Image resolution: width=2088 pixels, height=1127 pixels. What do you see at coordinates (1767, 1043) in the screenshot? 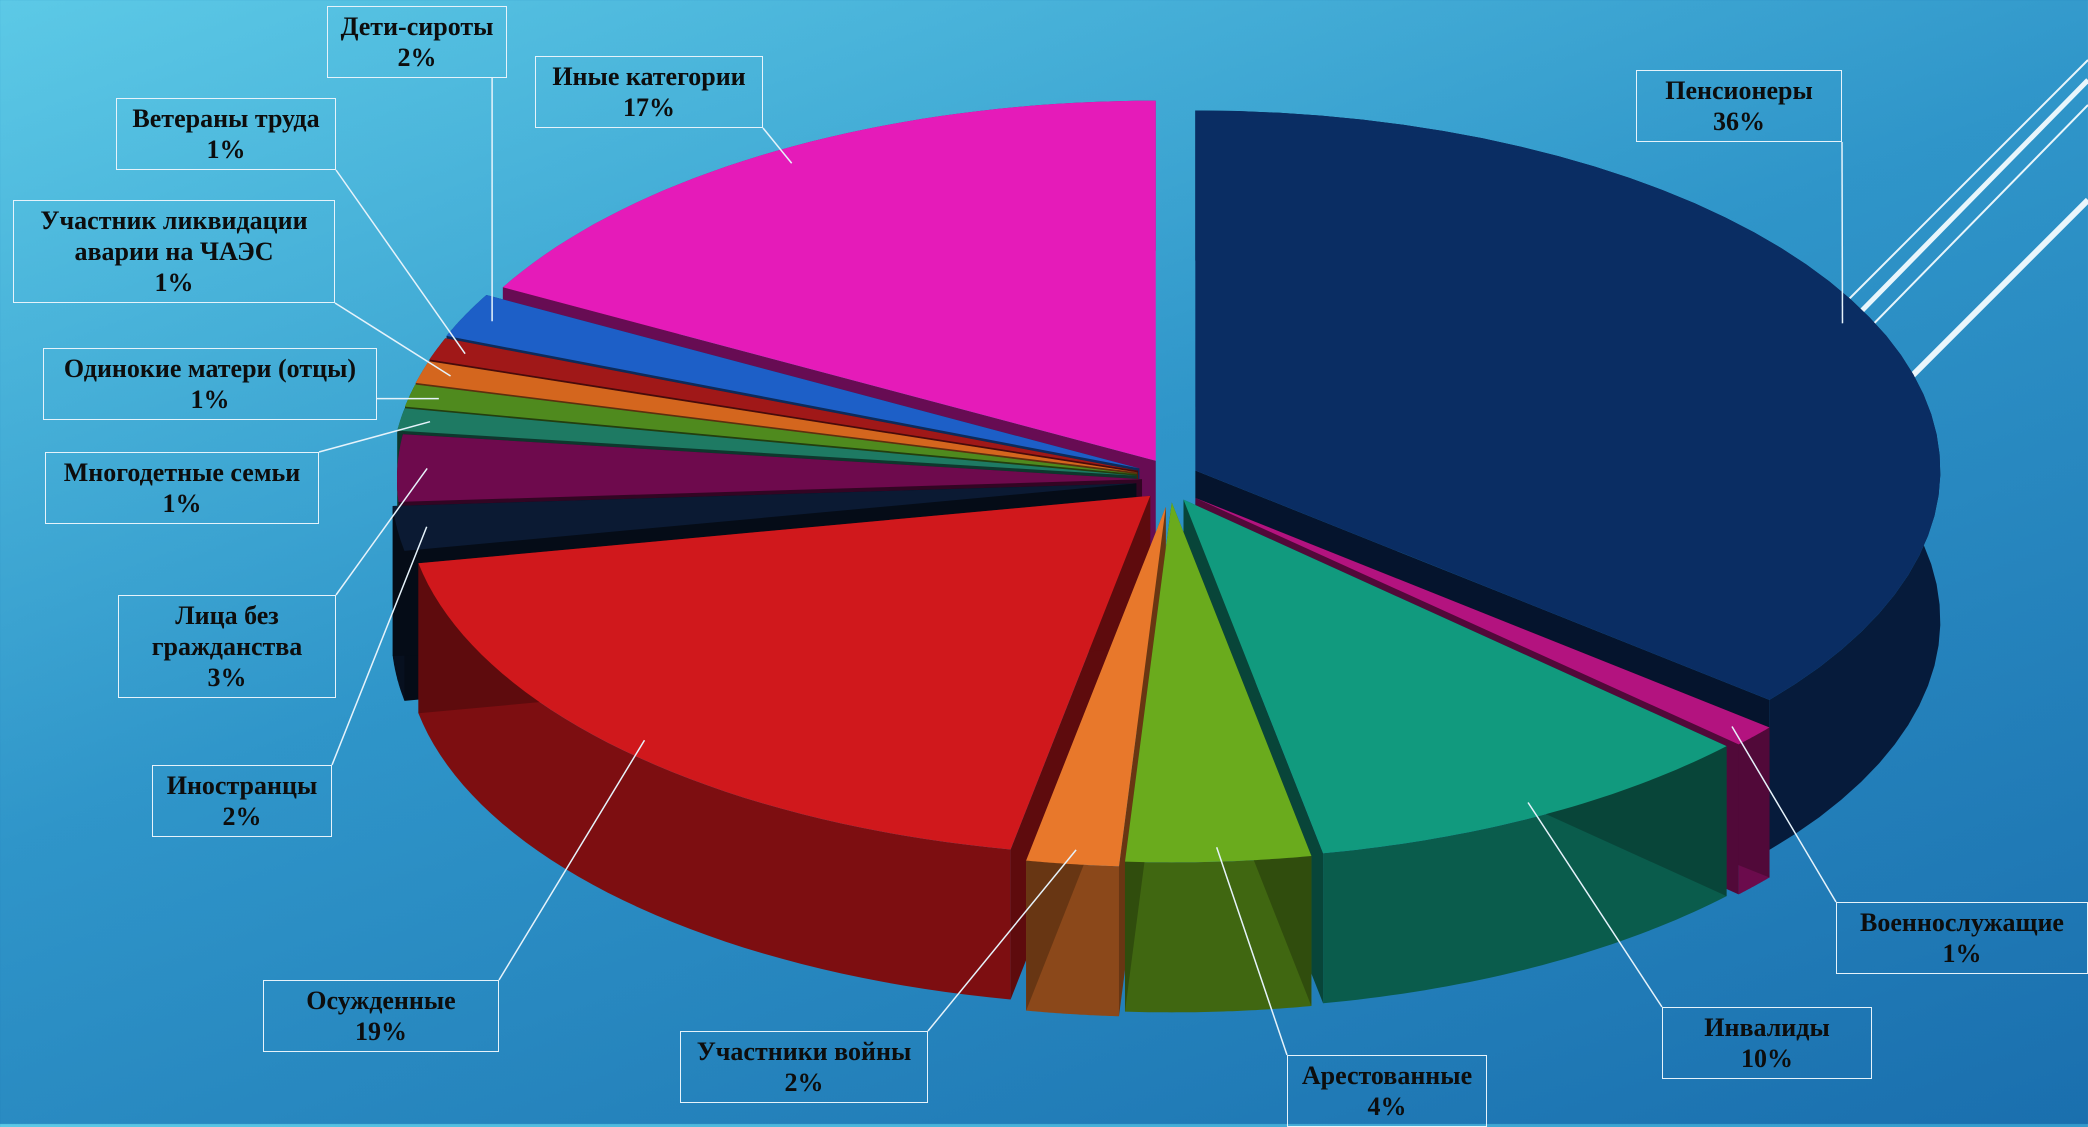
I see `label-disabled: Инвалиды 10%` at bounding box center [1767, 1043].